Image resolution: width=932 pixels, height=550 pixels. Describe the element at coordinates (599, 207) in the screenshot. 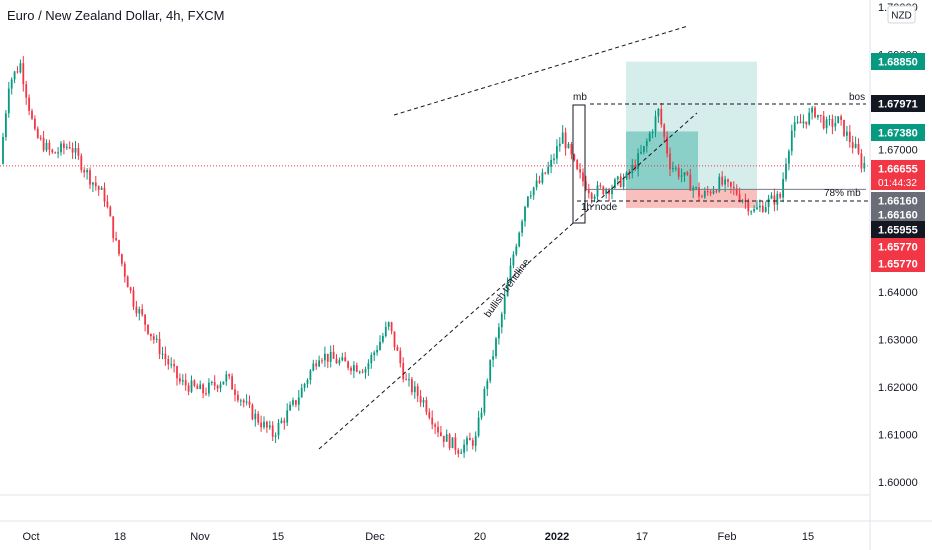

I see `node-label: 1h node` at that location.